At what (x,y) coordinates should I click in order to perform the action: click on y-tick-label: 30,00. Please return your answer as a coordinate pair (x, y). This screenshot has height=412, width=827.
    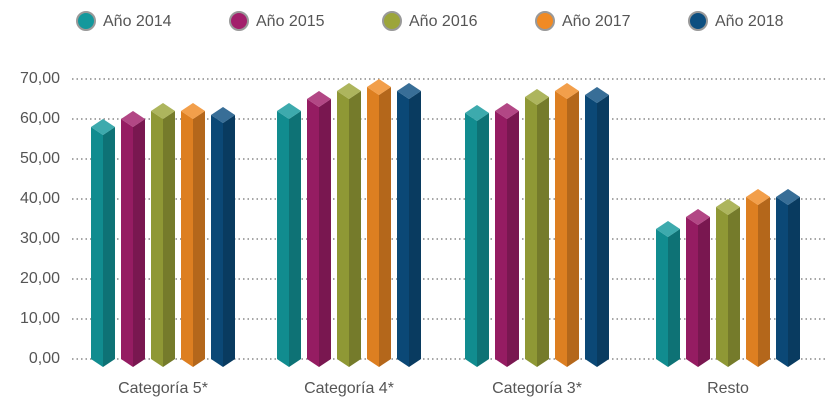
    Looking at the image, I should click on (40, 238).